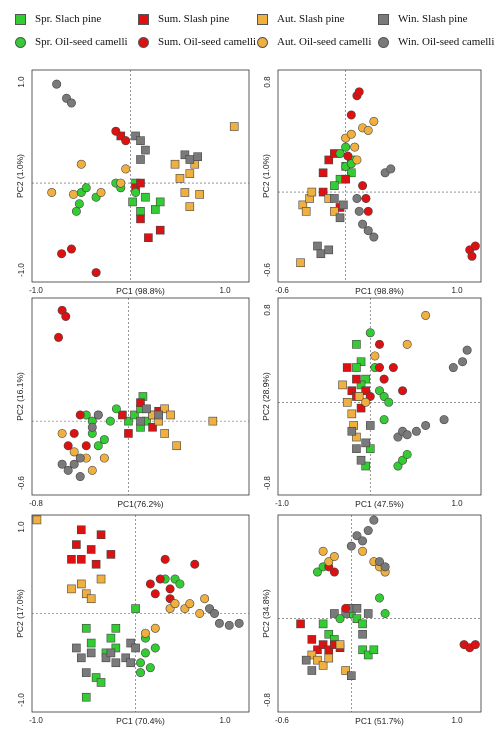  What do you see at coordinates (267, 700) in the screenshot?
I see `y-tick-label: -0.8` at bounding box center [267, 700].